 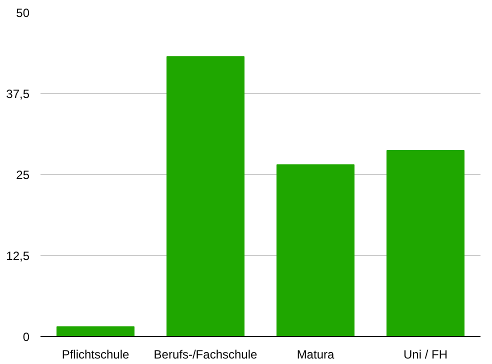 I want to click on y-tick-label: 12,5, so click(x=18, y=256).